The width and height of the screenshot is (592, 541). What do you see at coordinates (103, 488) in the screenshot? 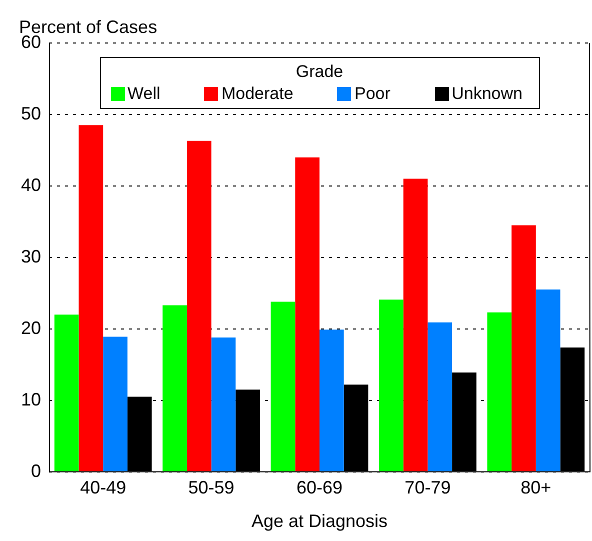
I see `x-tick-label: 40-49` at bounding box center [103, 488].